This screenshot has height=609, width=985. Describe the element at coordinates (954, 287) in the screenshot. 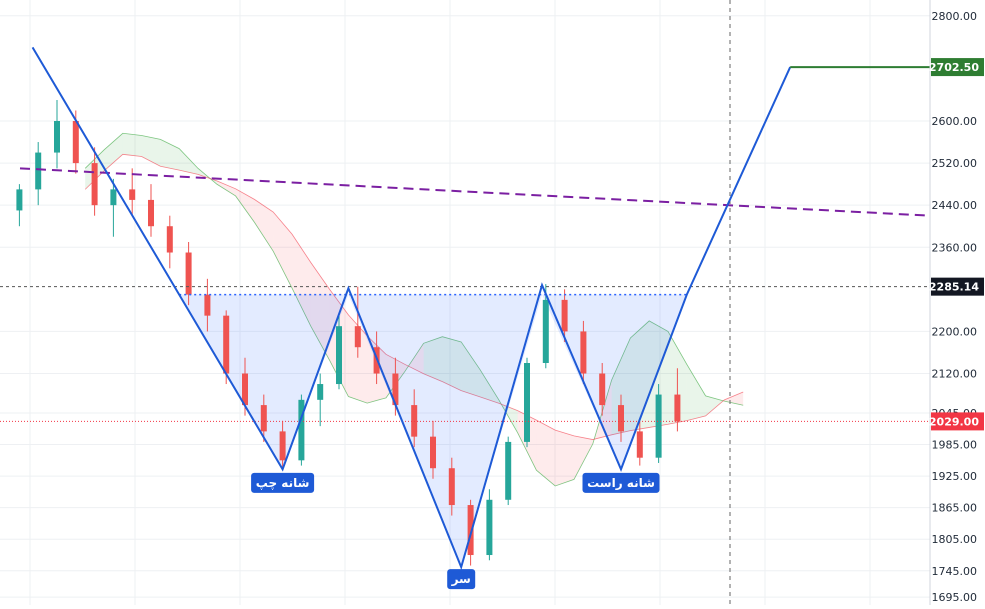

I see `price-badge: 2285.14` at that location.